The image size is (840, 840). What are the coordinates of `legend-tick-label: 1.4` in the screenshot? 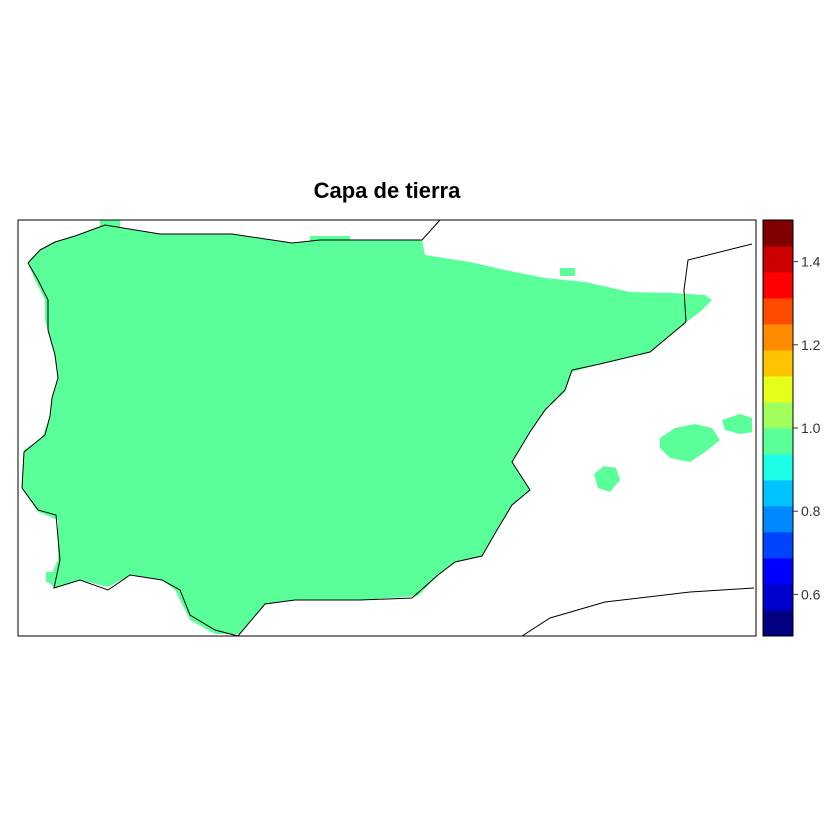 It's located at (811, 262).